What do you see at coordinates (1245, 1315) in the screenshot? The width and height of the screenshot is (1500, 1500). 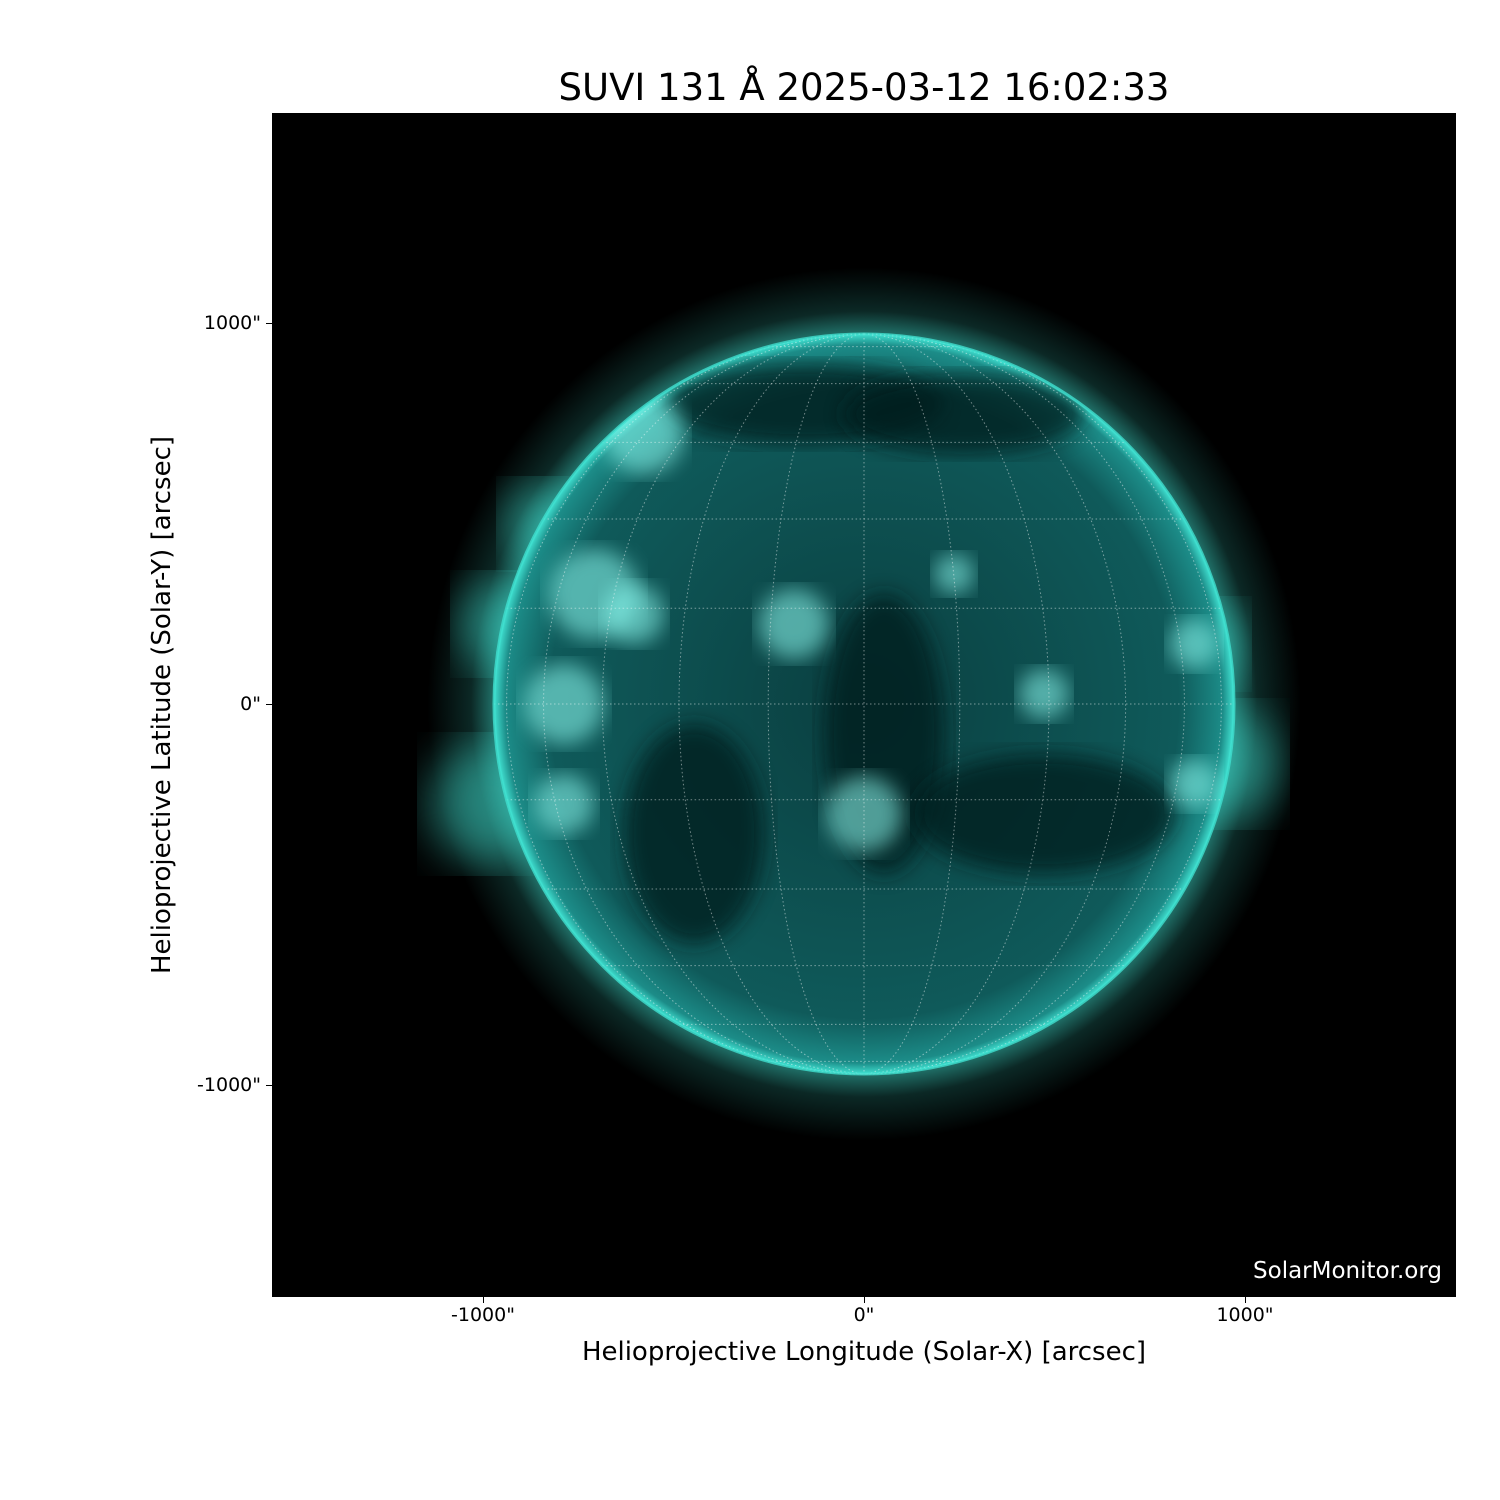 I see `x-tick-label: 1000"` at bounding box center [1245, 1315].